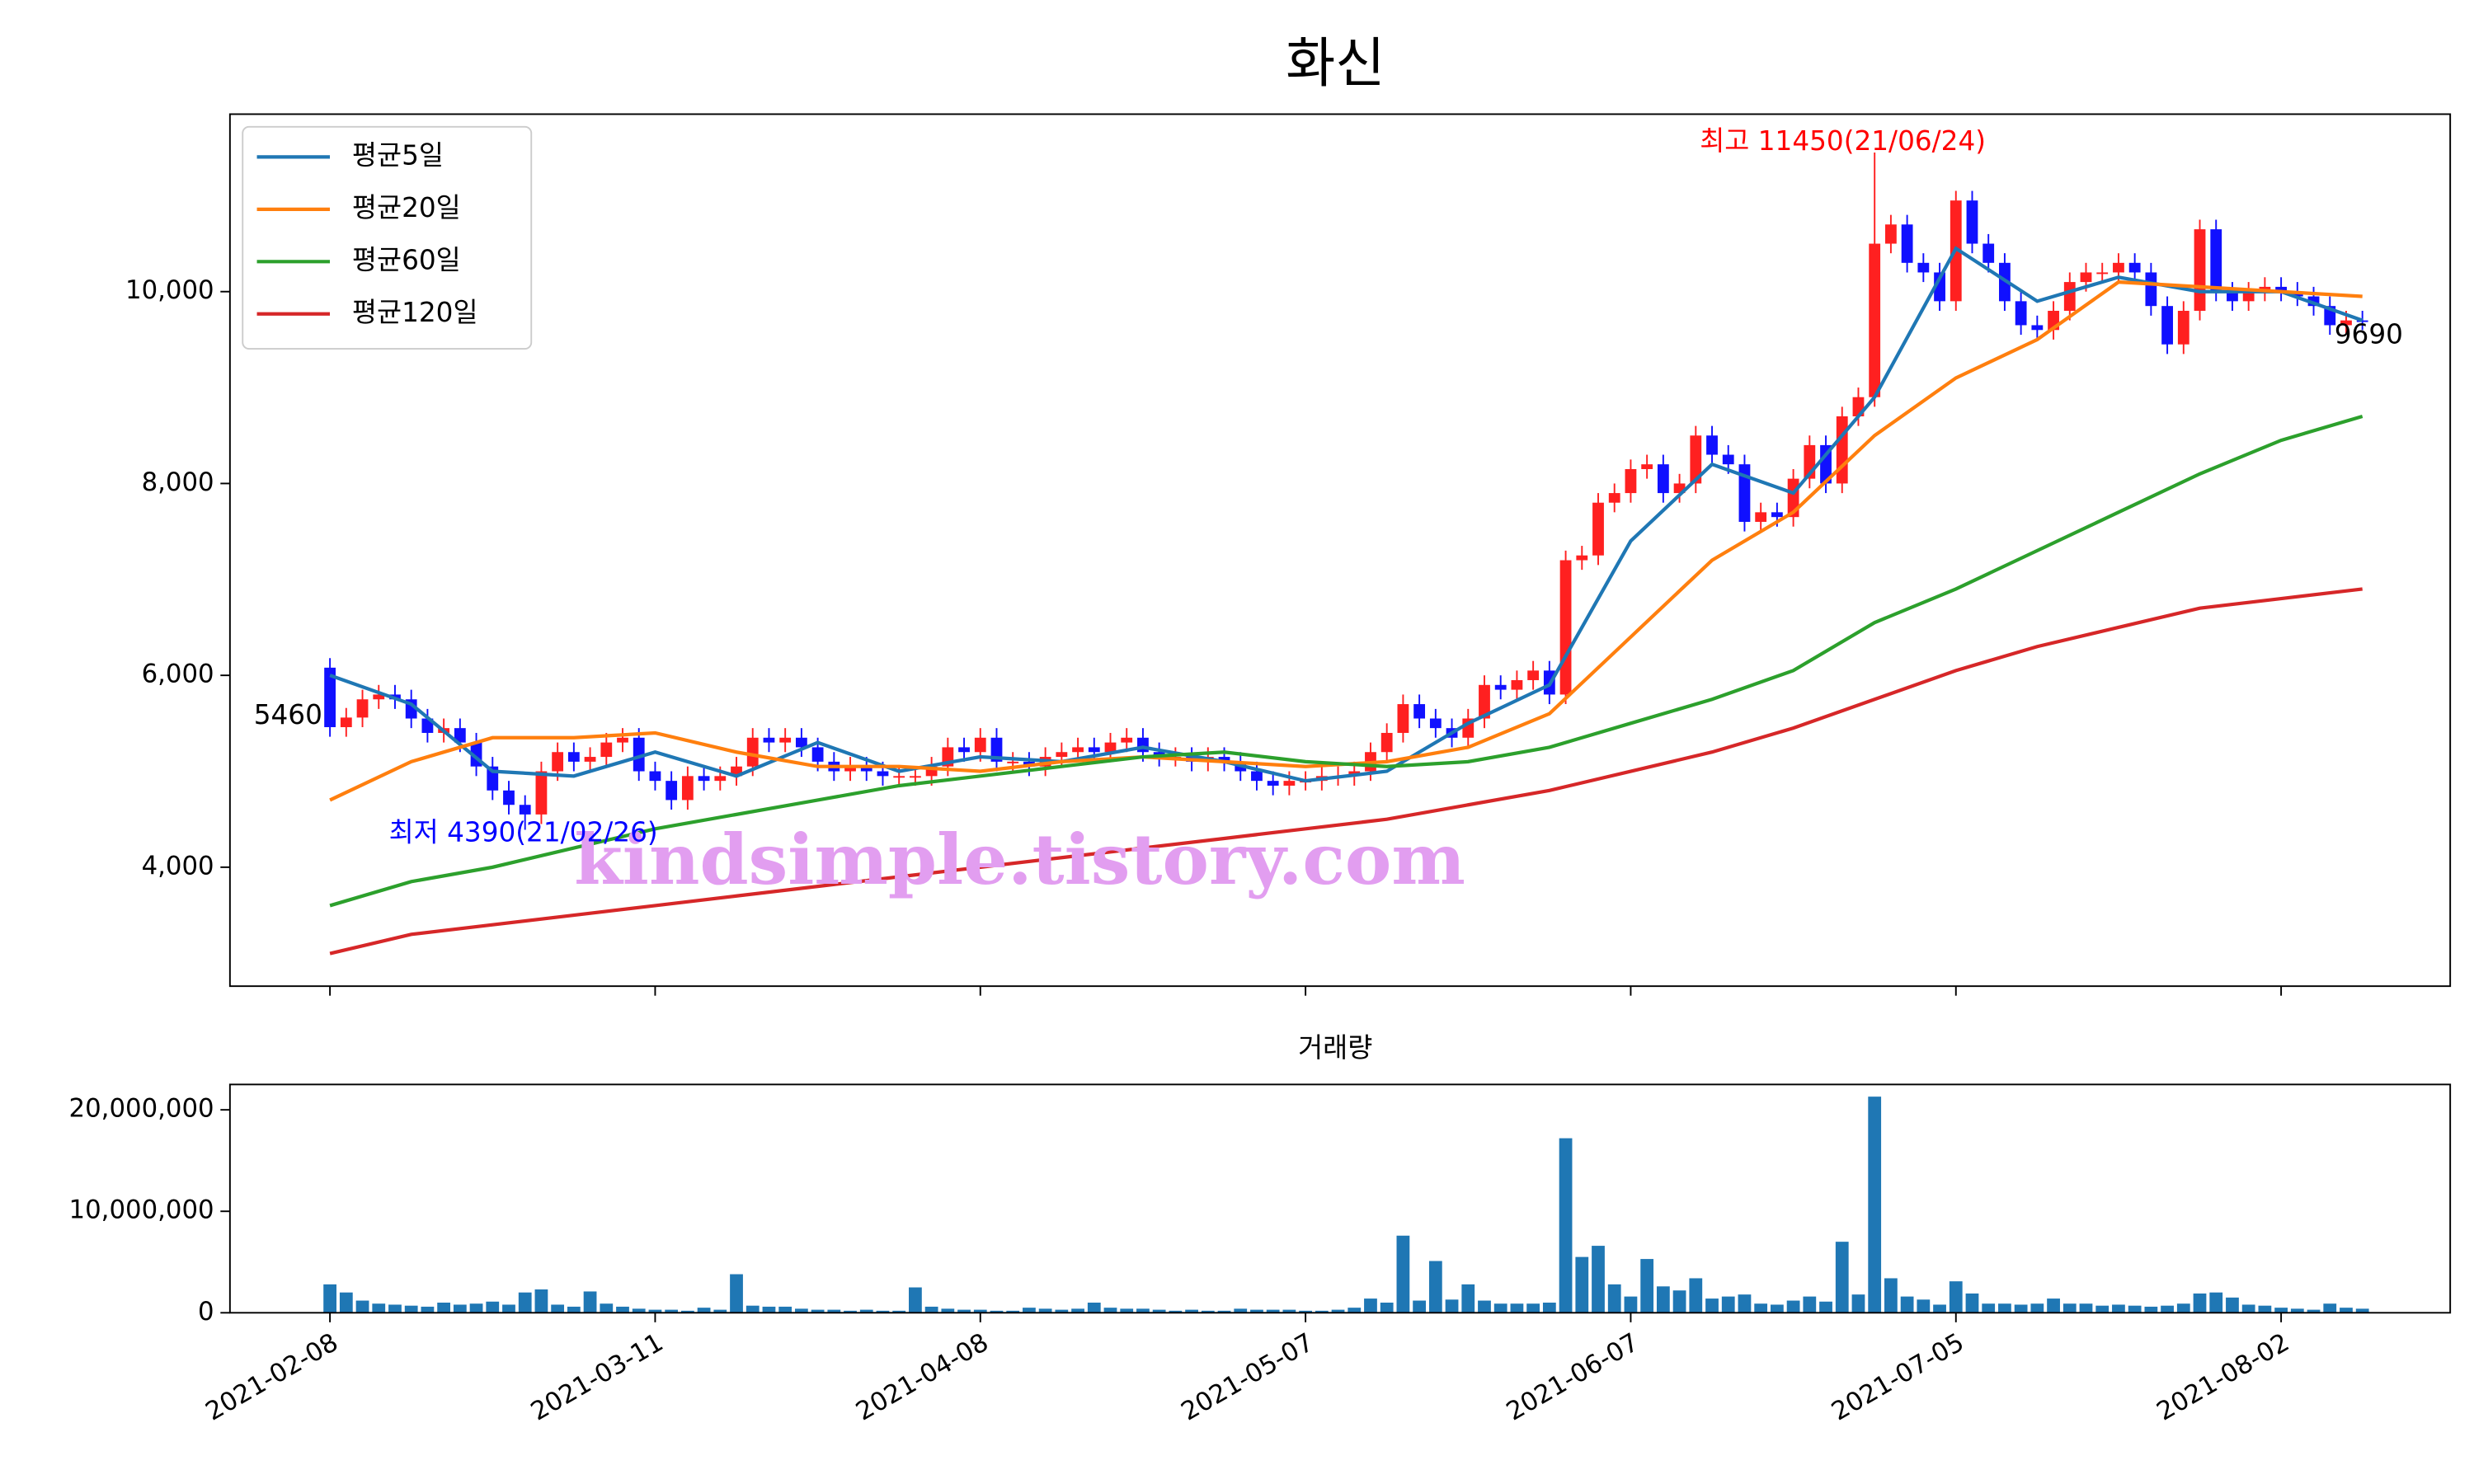 Image resolution: width=2474 pixels, height=1484 pixels. What do you see at coordinates (206, 1312) in the screenshot?
I see `y-tick-label: 0` at bounding box center [206, 1312].